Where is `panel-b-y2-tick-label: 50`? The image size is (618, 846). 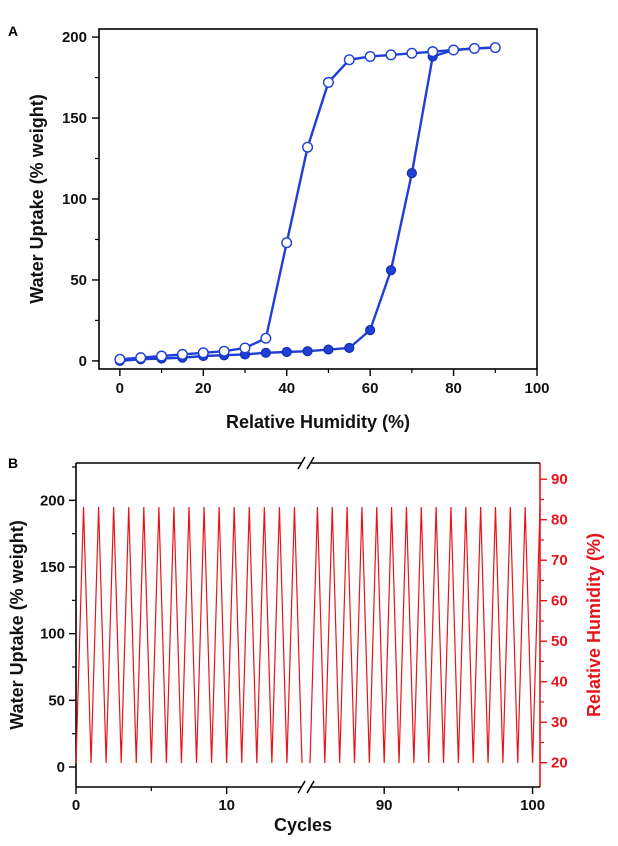
panel-b-y2-tick-label: 50 is located at coordinates (559, 641).